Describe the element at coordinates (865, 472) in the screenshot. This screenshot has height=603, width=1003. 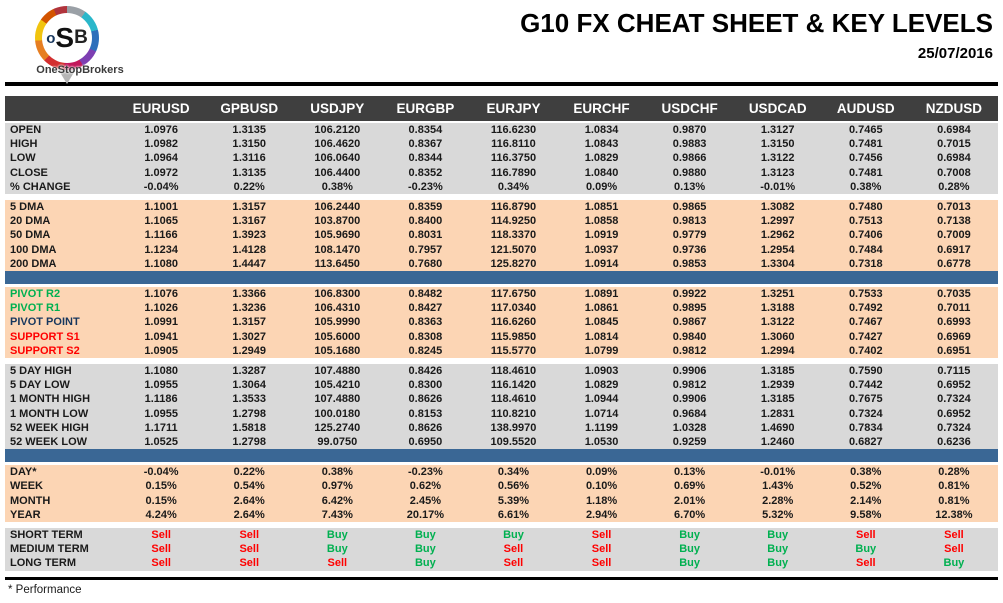
I see `cell-value: 0.38%` at that location.